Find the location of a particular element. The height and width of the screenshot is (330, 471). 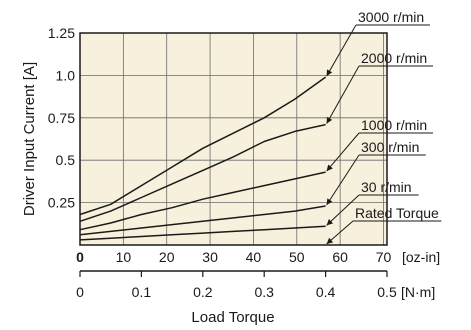

y-tick-label: 0.25 is located at coordinates (61, 203).